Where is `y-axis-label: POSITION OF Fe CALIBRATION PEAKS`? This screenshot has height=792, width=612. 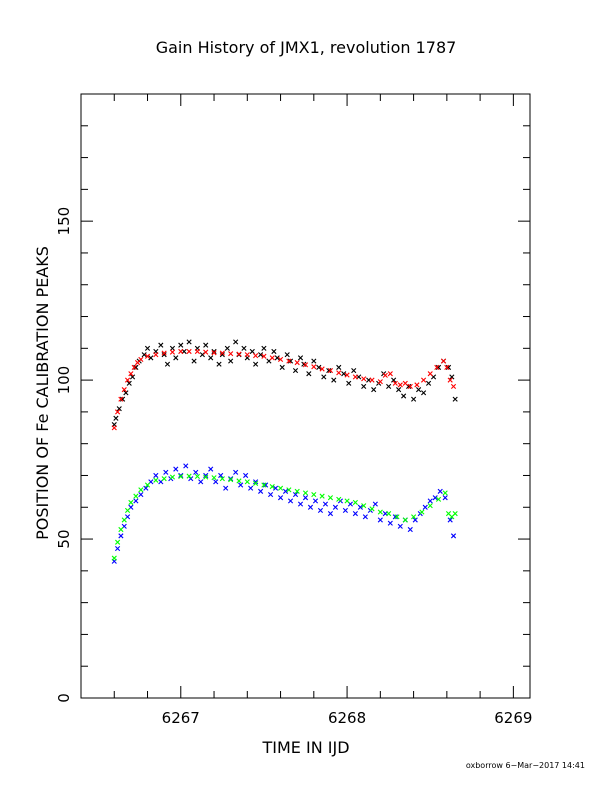 y-axis-label: POSITION OF Fe CALIBRATION PEAKS is located at coordinates (42, 393).